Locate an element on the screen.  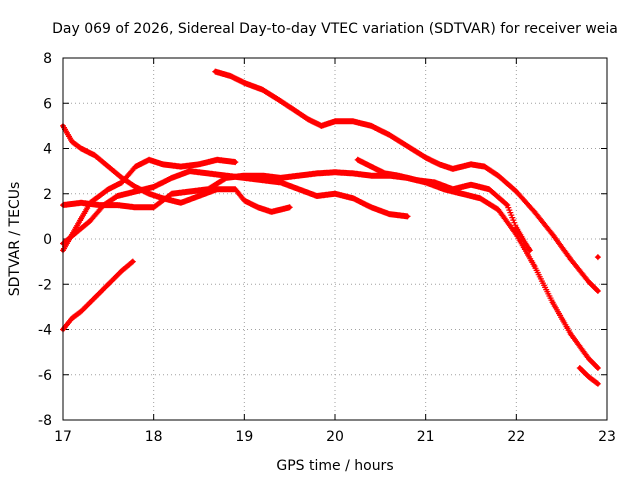
x-tick-labels: 17 18 19 20 21 22 23 is located at coordinates (335, 437).